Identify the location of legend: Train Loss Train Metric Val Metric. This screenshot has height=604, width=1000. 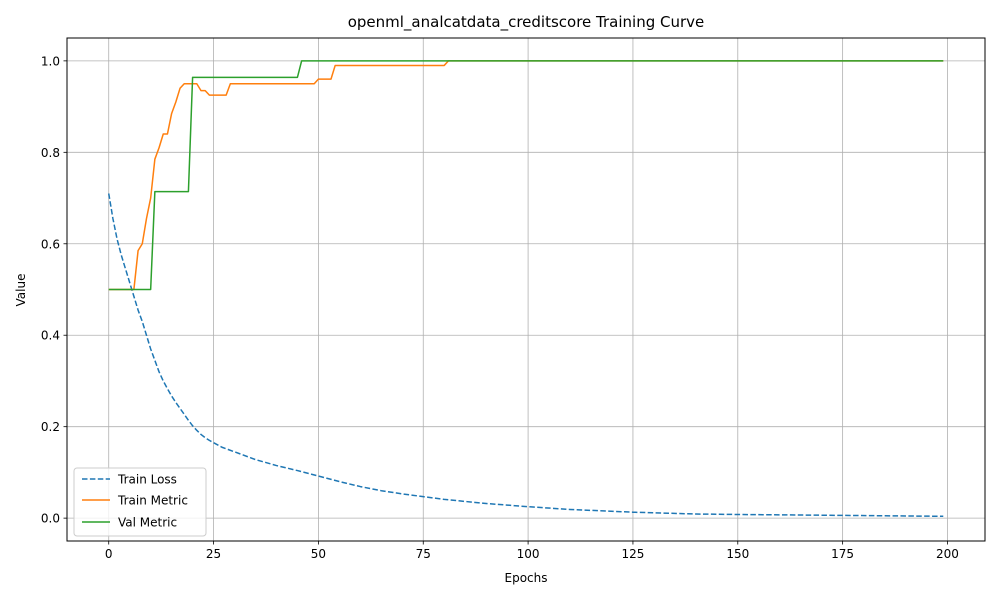
(140, 502).